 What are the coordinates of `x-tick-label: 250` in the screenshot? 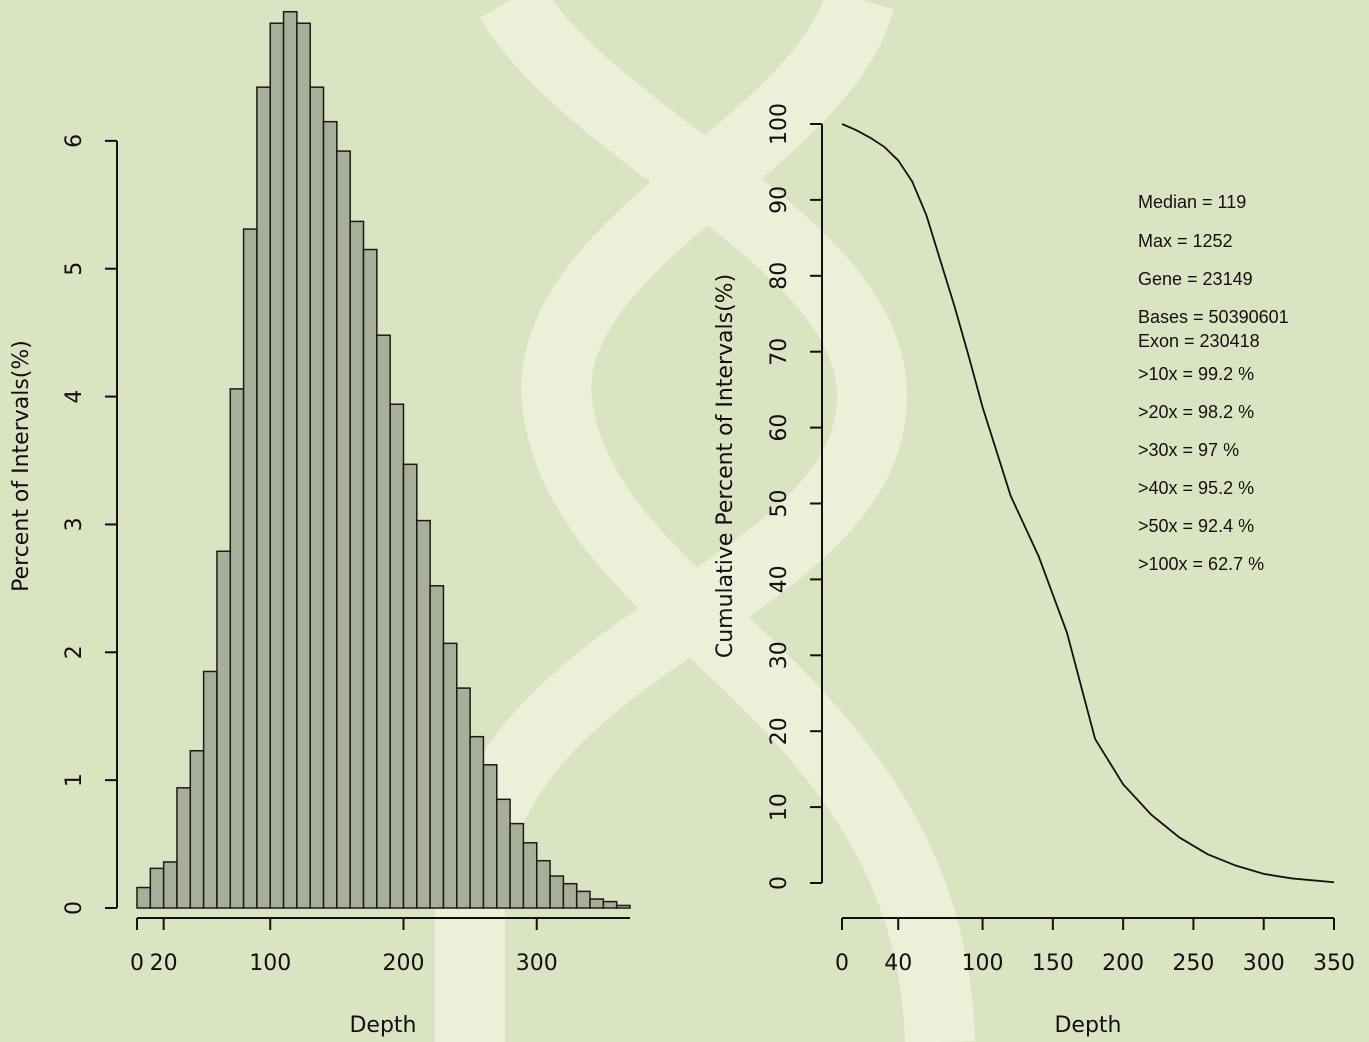 It's located at (1193, 963).